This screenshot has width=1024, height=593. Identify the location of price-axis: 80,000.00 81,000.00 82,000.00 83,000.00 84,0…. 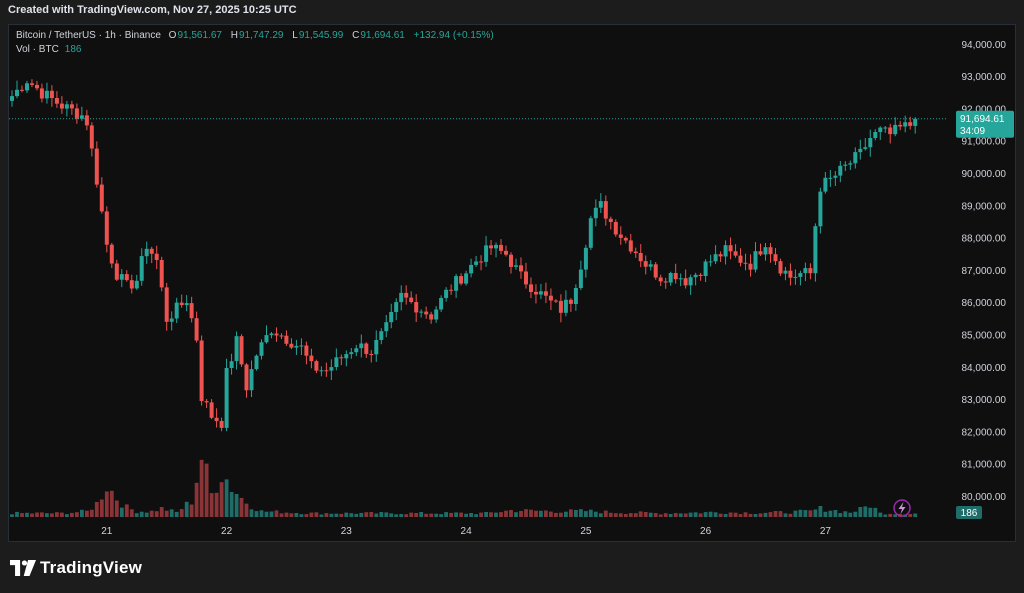
(984, 271).